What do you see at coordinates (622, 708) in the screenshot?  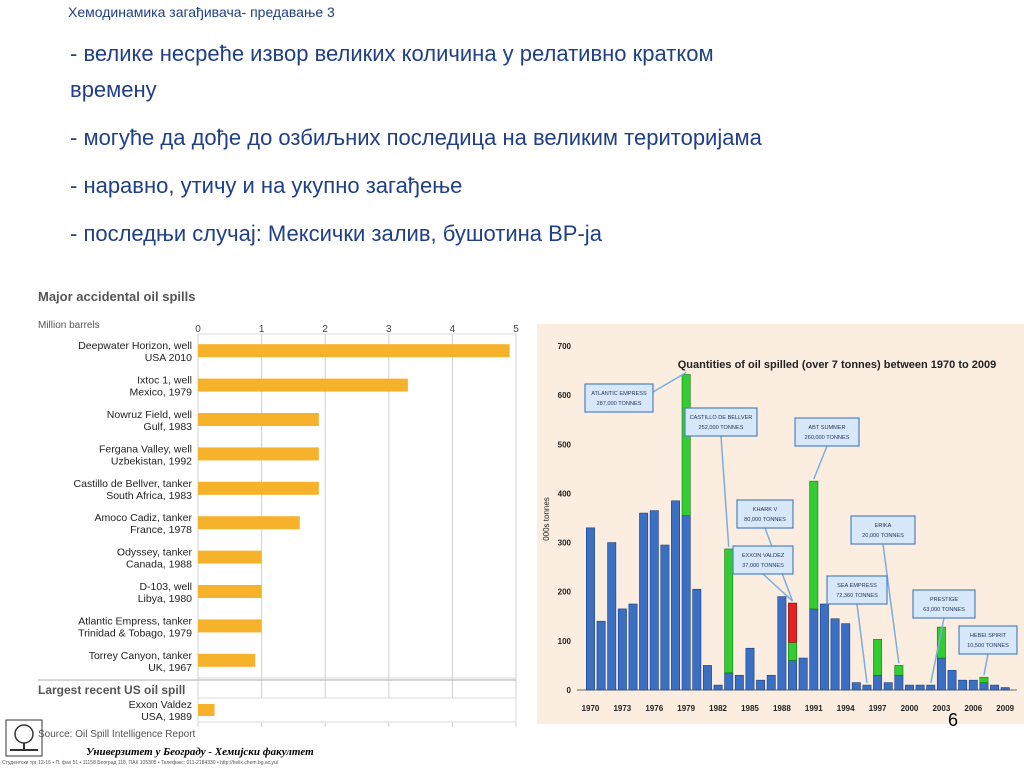 I see `x-tick-label: 1973` at bounding box center [622, 708].